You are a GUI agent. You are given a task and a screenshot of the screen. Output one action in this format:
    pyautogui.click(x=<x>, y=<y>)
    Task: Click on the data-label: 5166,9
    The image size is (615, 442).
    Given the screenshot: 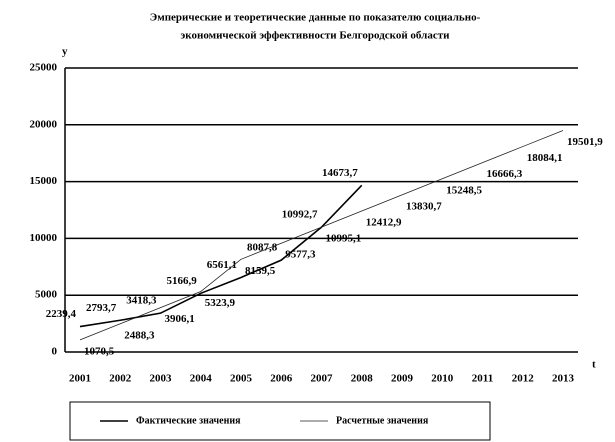 What is the action you would take?
    pyautogui.click(x=182, y=281)
    